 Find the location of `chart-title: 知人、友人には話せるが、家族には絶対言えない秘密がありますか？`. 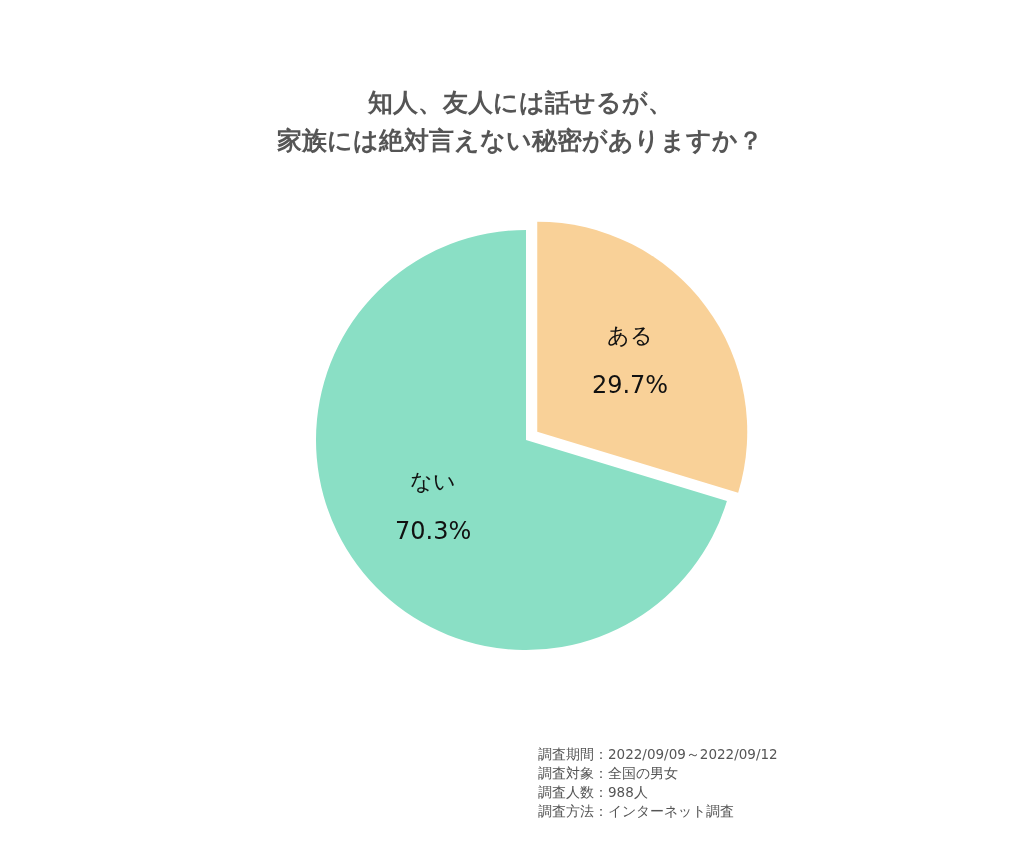

chart-title: 知人、友人には話せるが、家族には絶対言えない秘密がありますか？ is located at coordinates (519, 121).